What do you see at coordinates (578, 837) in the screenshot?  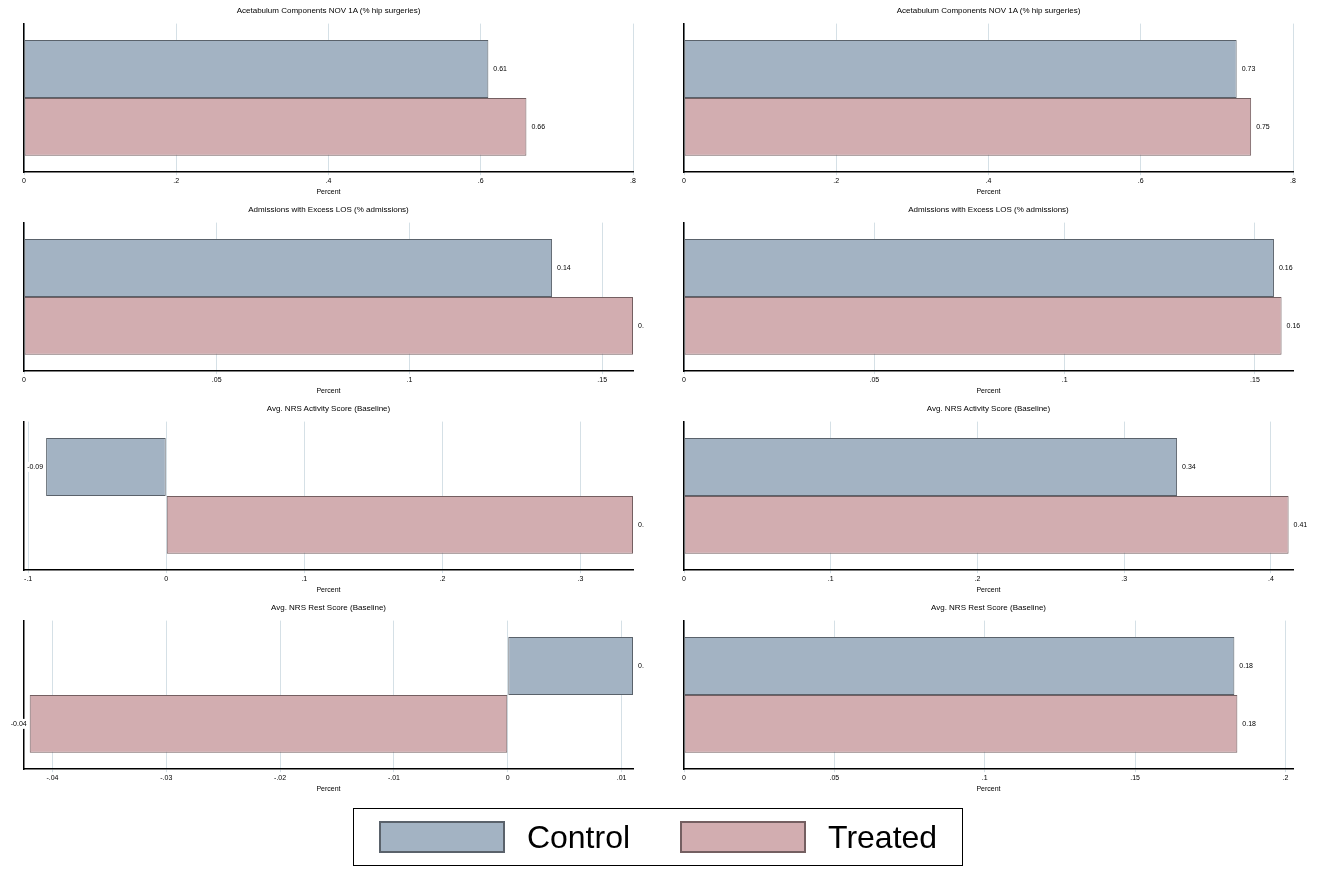 I see `legend-label: Control` at bounding box center [578, 837].